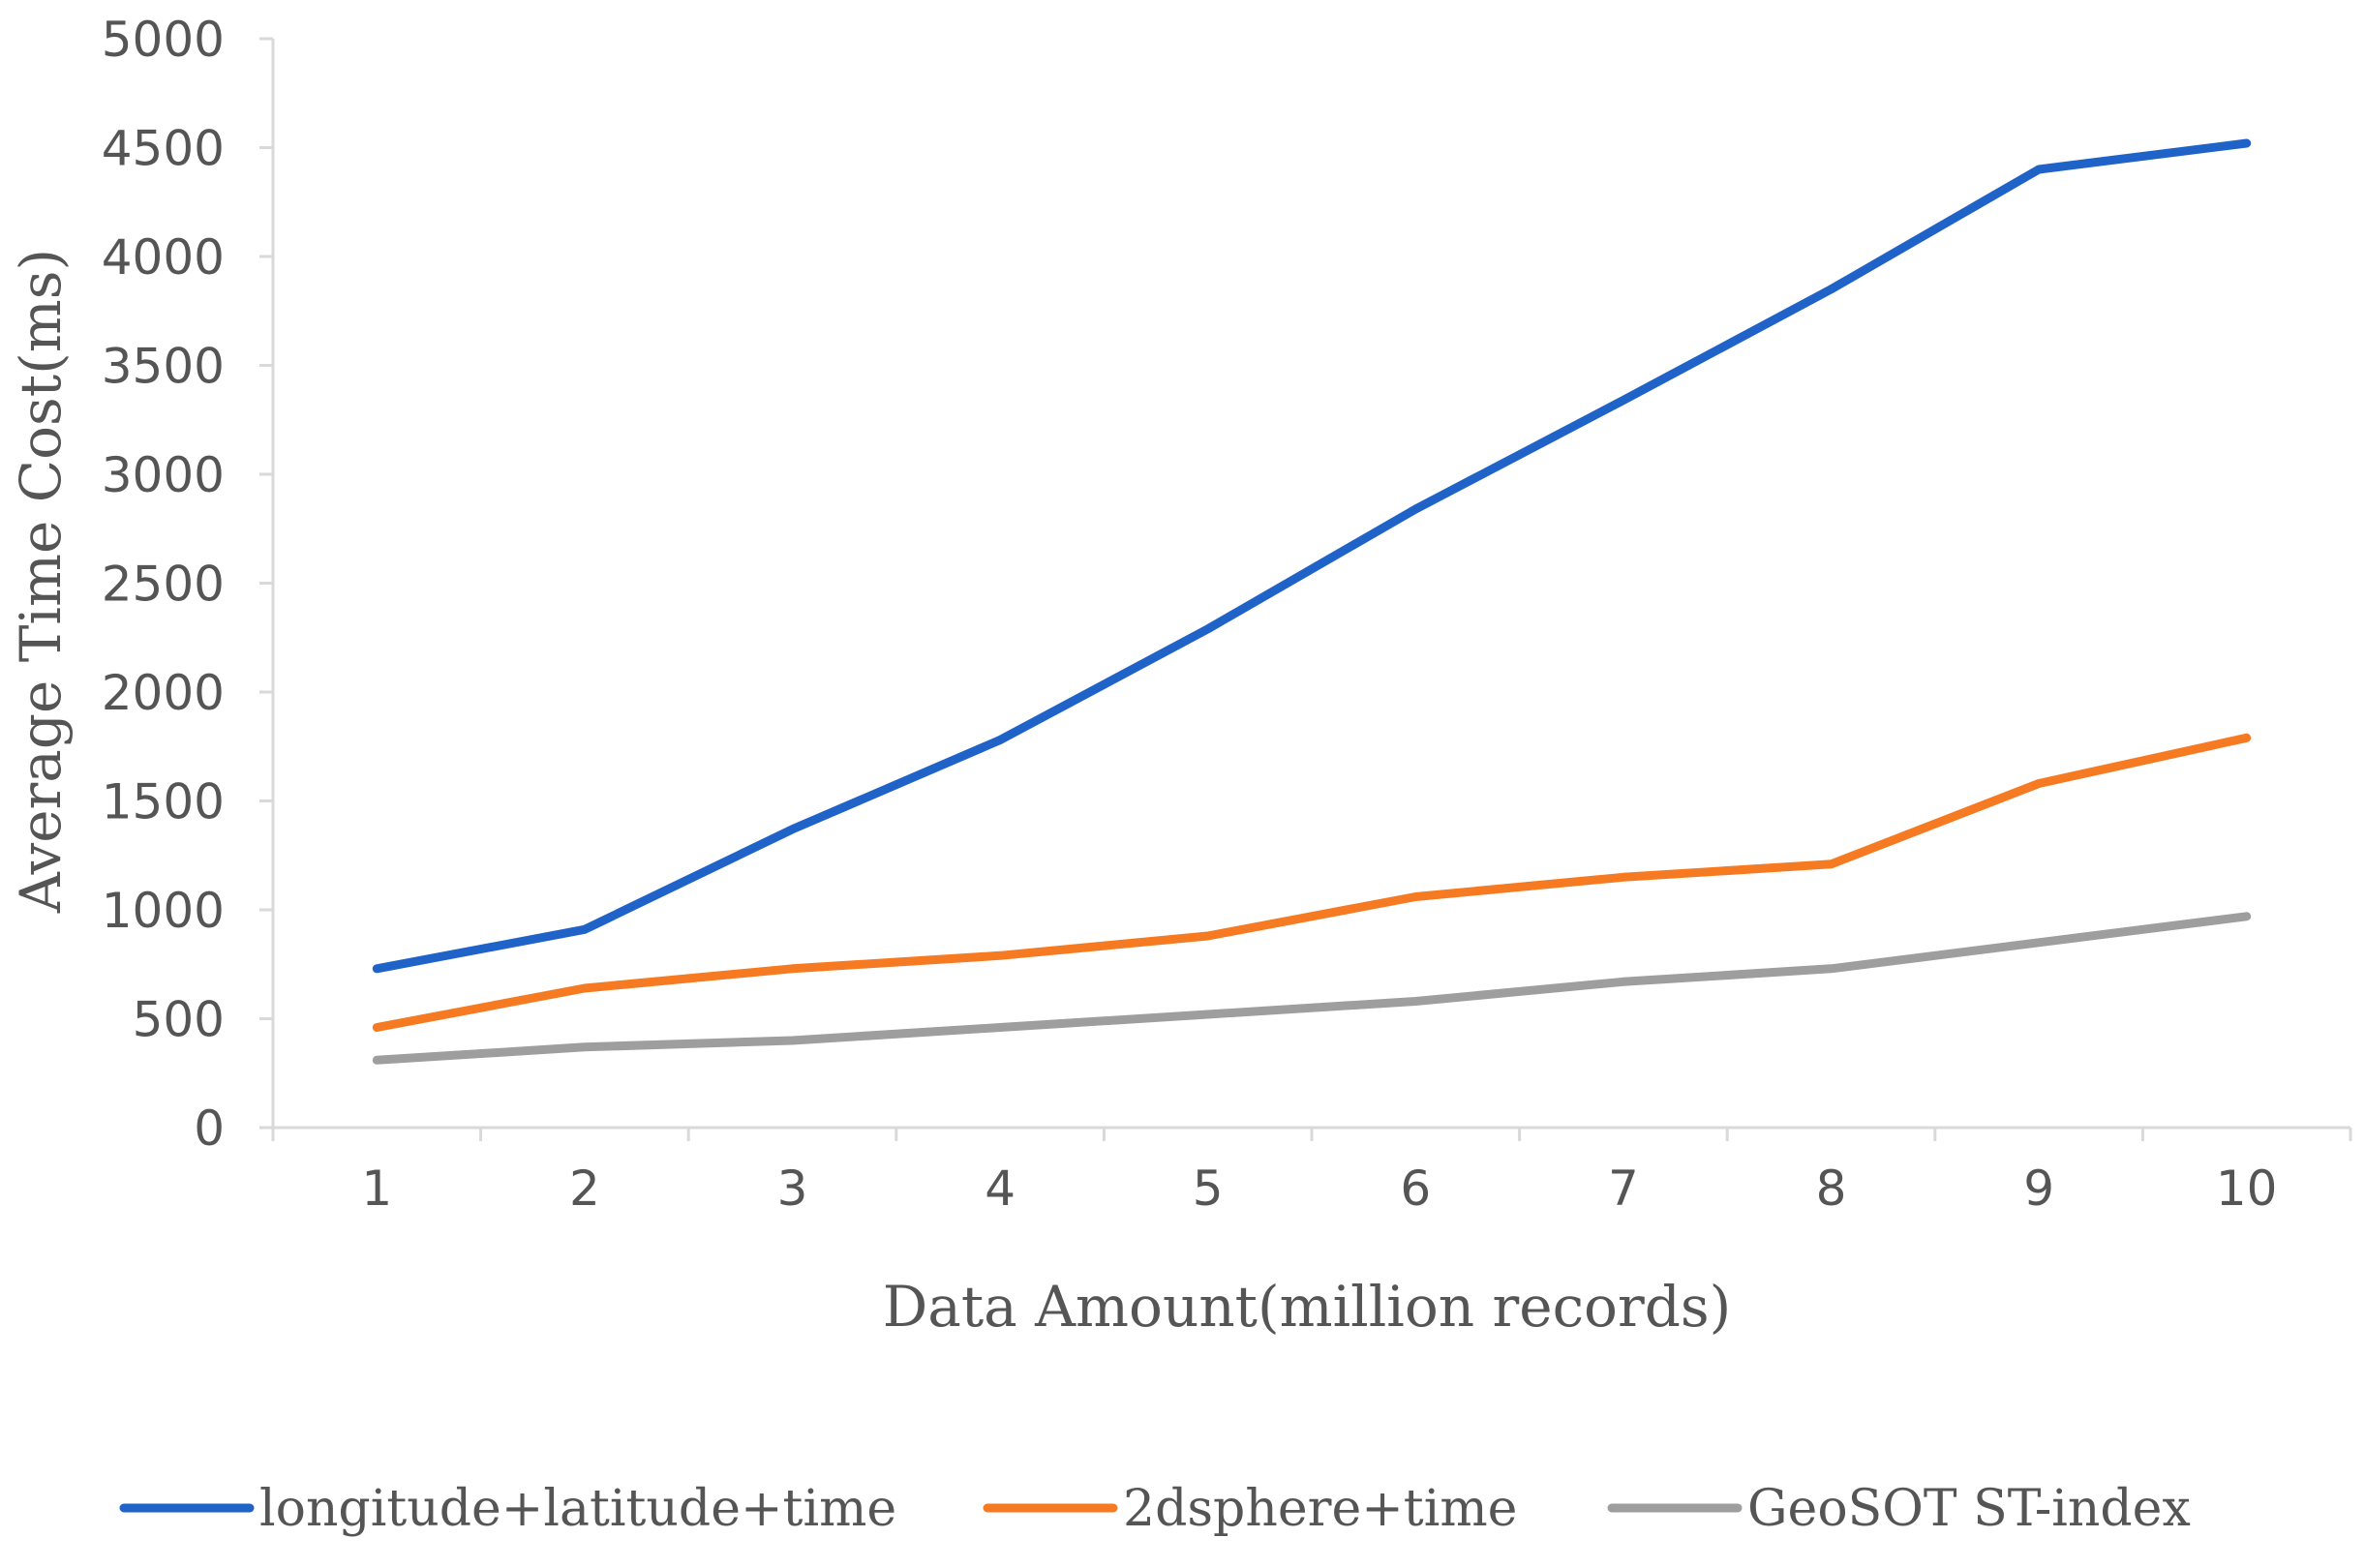 This screenshot has width=2365, height=1568. What do you see at coordinates (792, 1189) in the screenshot?
I see `x-tick-label: 3` at bounding box center [792, 1189].